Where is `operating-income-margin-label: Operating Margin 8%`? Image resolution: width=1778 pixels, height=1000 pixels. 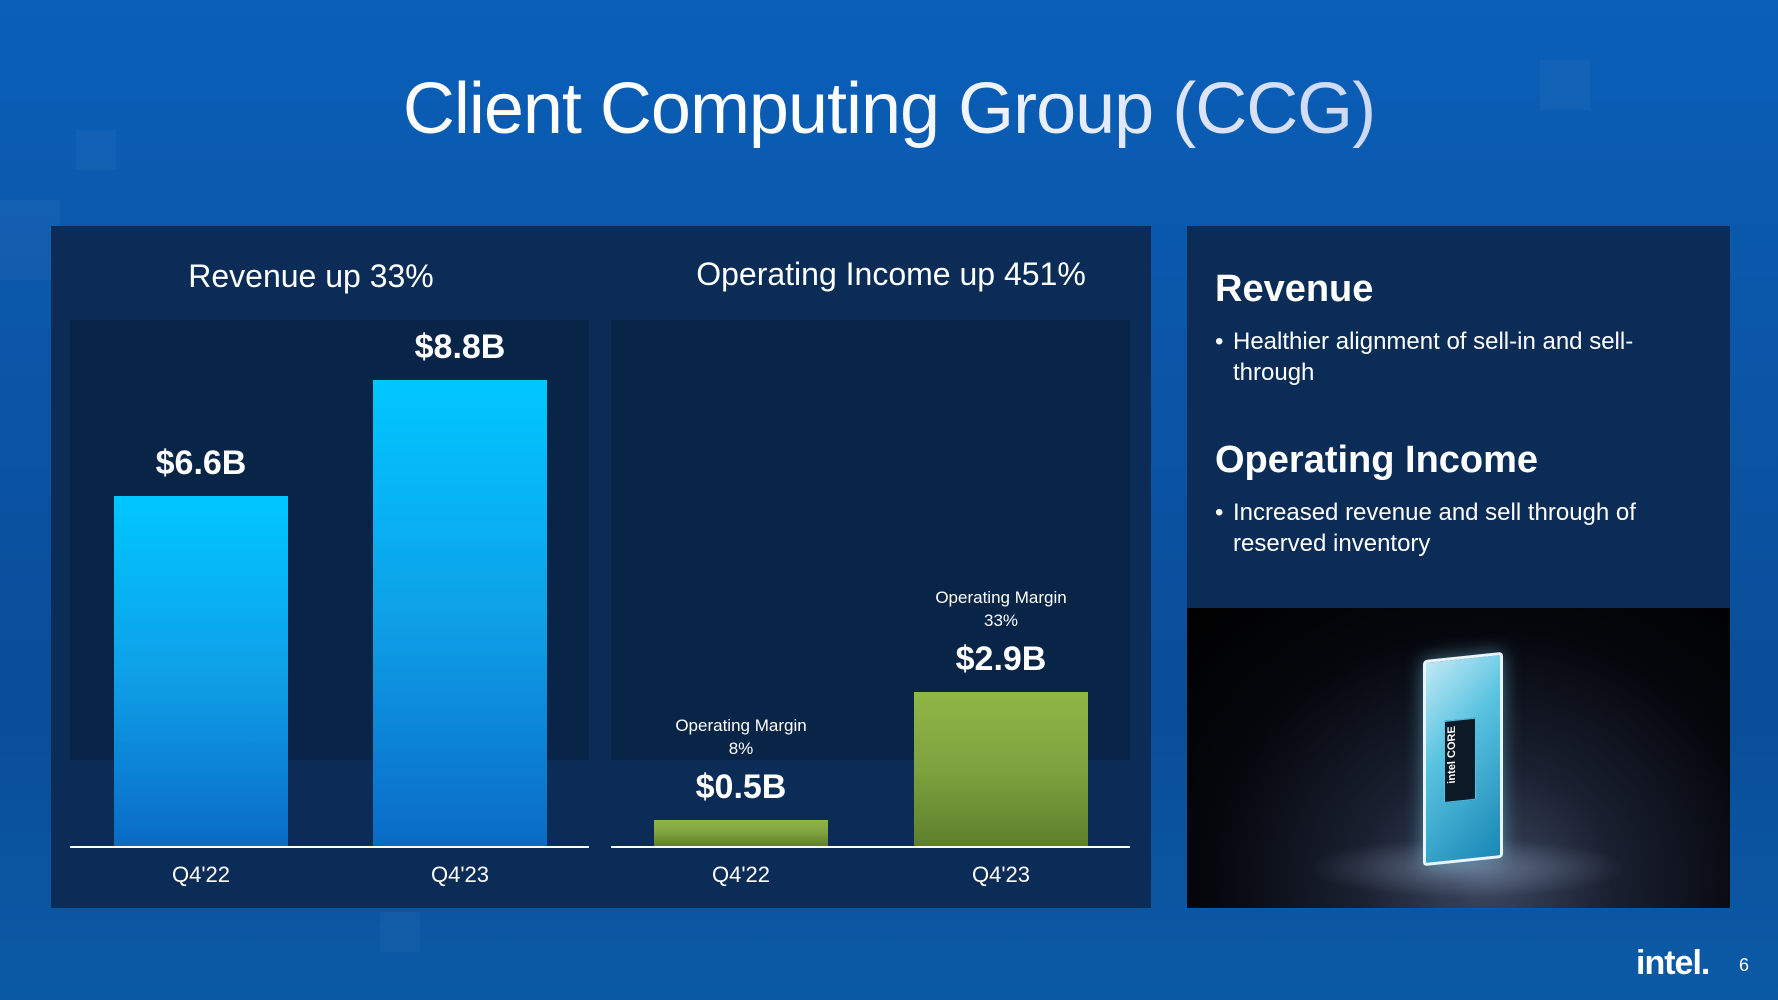 operating-income-margin-label: Operating Margin 8% is located at coordinates (741, 736).